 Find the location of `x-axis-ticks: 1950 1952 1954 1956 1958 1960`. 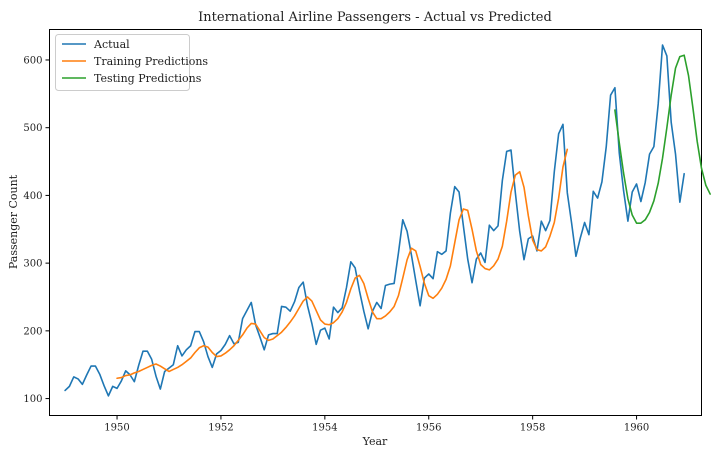

x-axis-ticks: 1950 1952 1954 1956 1958 1960 is located at coordinates (376, 424).